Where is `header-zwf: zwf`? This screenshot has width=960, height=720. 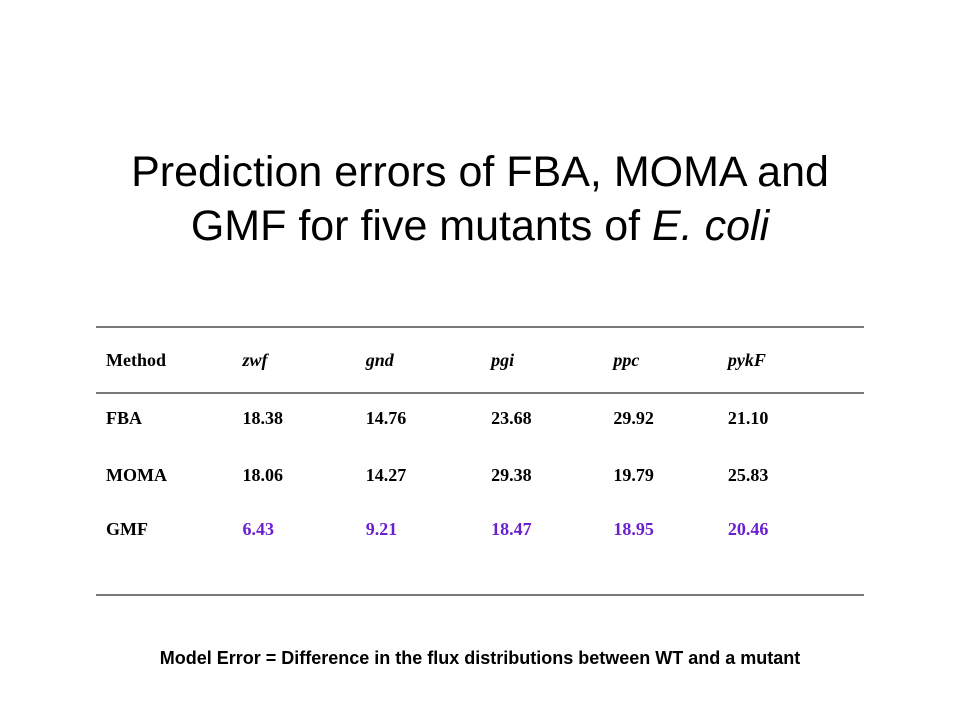 header-zwf: zwf is located at coordinates (255, 359).